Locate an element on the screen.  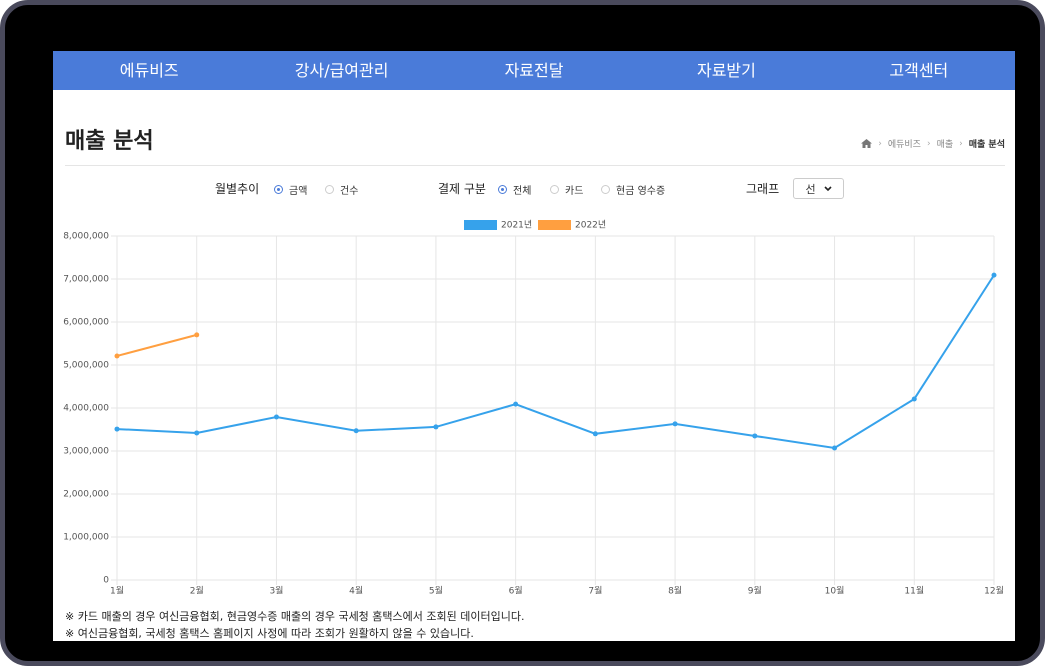
option-label: 건수 is located at coordinates (349, 191).